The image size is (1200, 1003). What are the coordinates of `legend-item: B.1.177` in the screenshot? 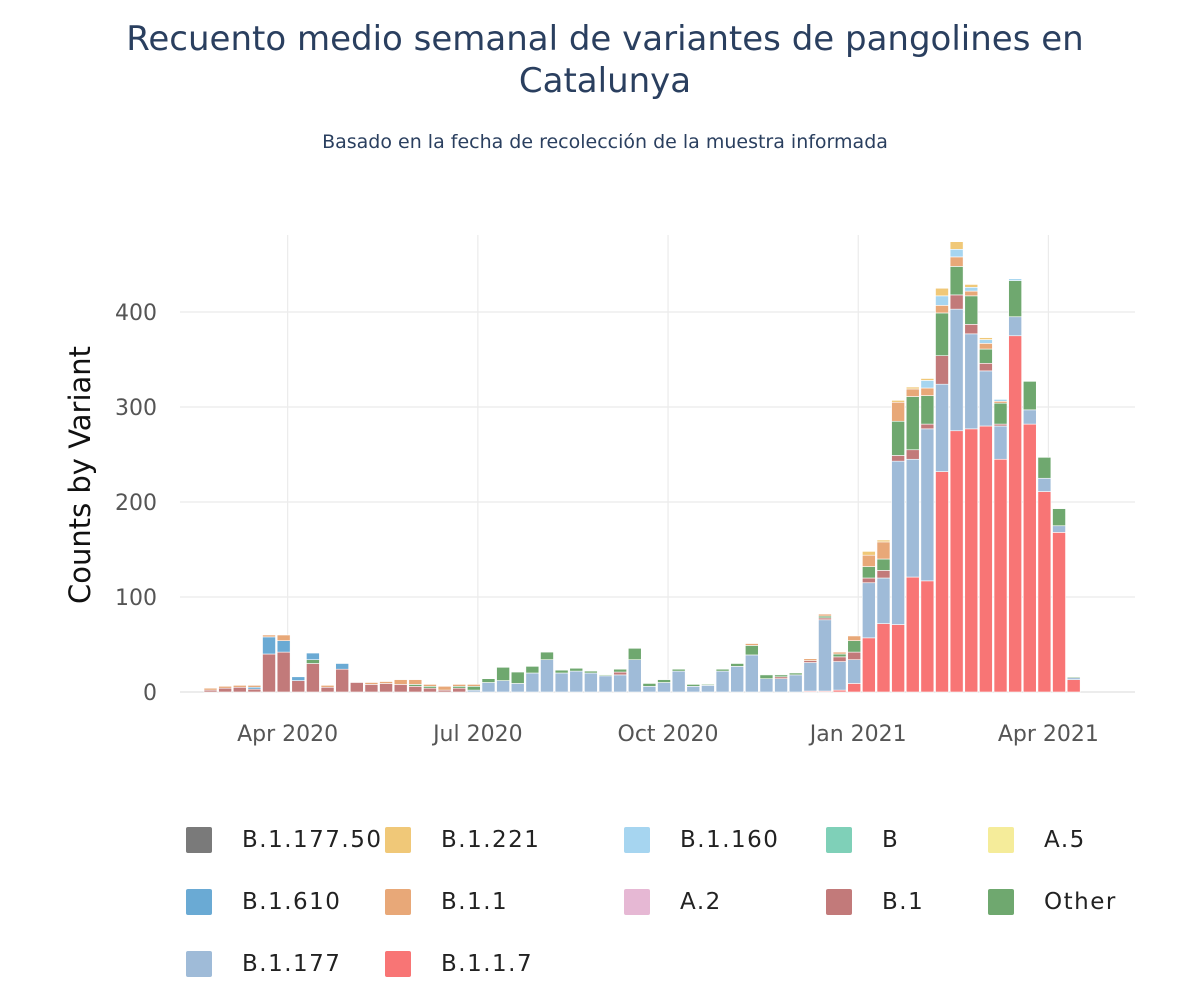 It's located at (263, 964).